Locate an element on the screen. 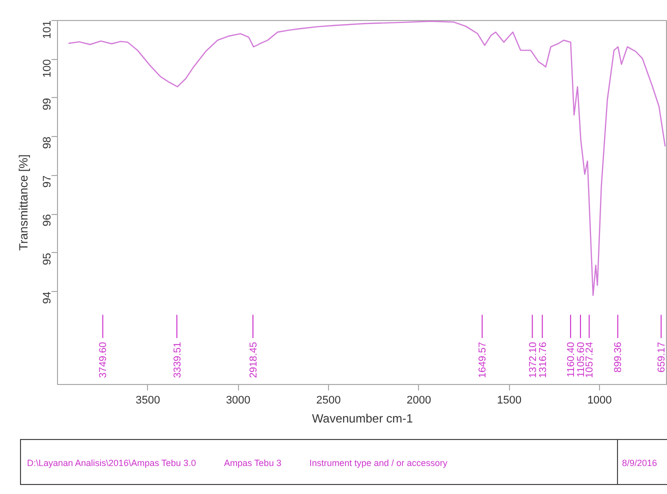 The height and width of the screenshot is (494, 667). y-tick-label: 101 is located at coordinates (48, 29).